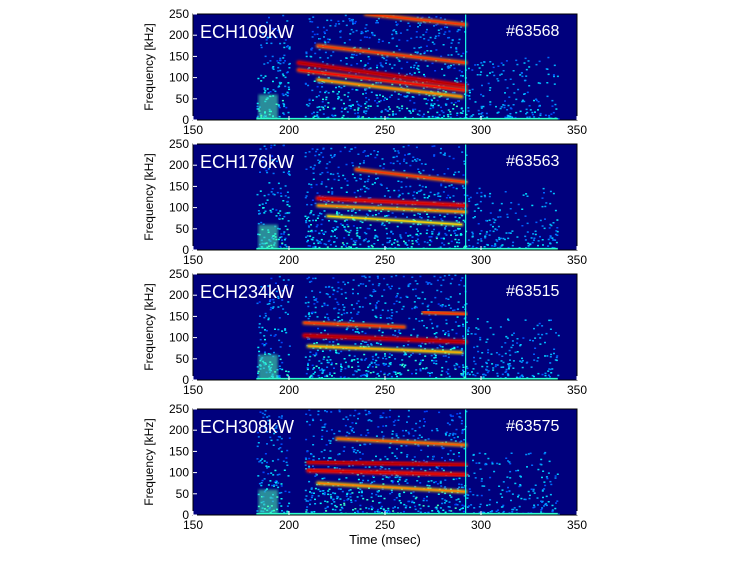  I want to click on ech-power-label: ECH109kW, so click(247, 32).